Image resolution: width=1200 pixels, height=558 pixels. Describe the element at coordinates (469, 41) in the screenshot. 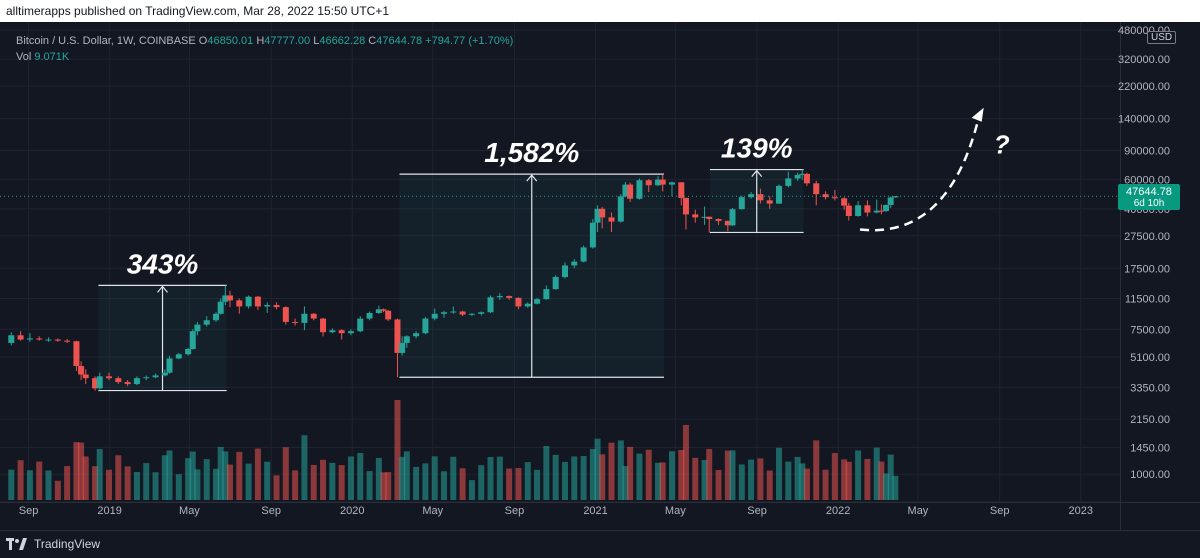

I see `change-value: +794.77 (+1.70%)` at that location.